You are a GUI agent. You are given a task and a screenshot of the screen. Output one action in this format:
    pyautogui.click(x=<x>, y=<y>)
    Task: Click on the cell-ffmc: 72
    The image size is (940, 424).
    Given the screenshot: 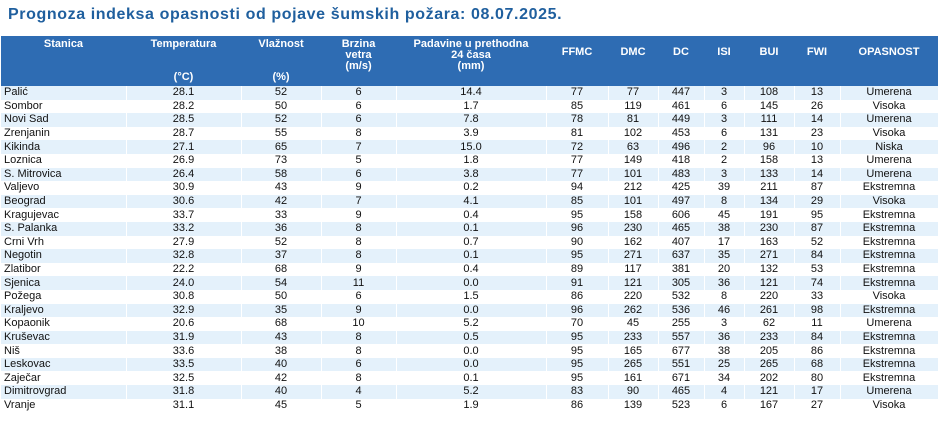 What is the action you would take?
    pyautogui.click(x=577, y=147)
    